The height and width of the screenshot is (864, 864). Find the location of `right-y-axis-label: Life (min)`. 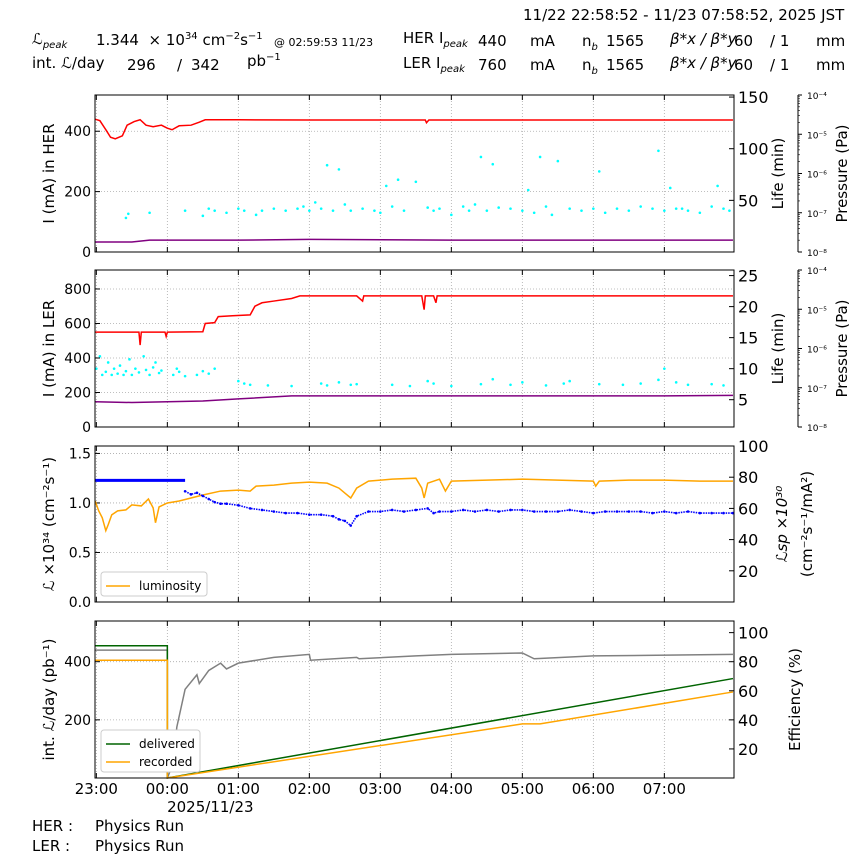

right-y-axis-label: Life (min) is located at coordinates (778, 349).